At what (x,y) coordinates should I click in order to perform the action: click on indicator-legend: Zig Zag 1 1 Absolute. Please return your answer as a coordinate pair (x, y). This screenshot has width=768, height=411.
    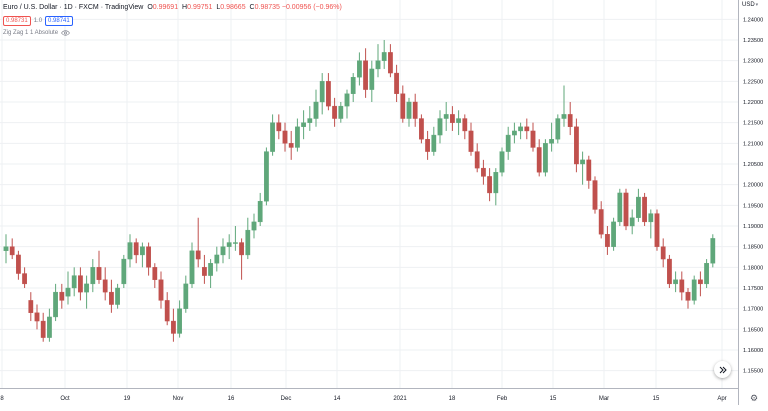
    Looking at the image, I should click on (36, 33).